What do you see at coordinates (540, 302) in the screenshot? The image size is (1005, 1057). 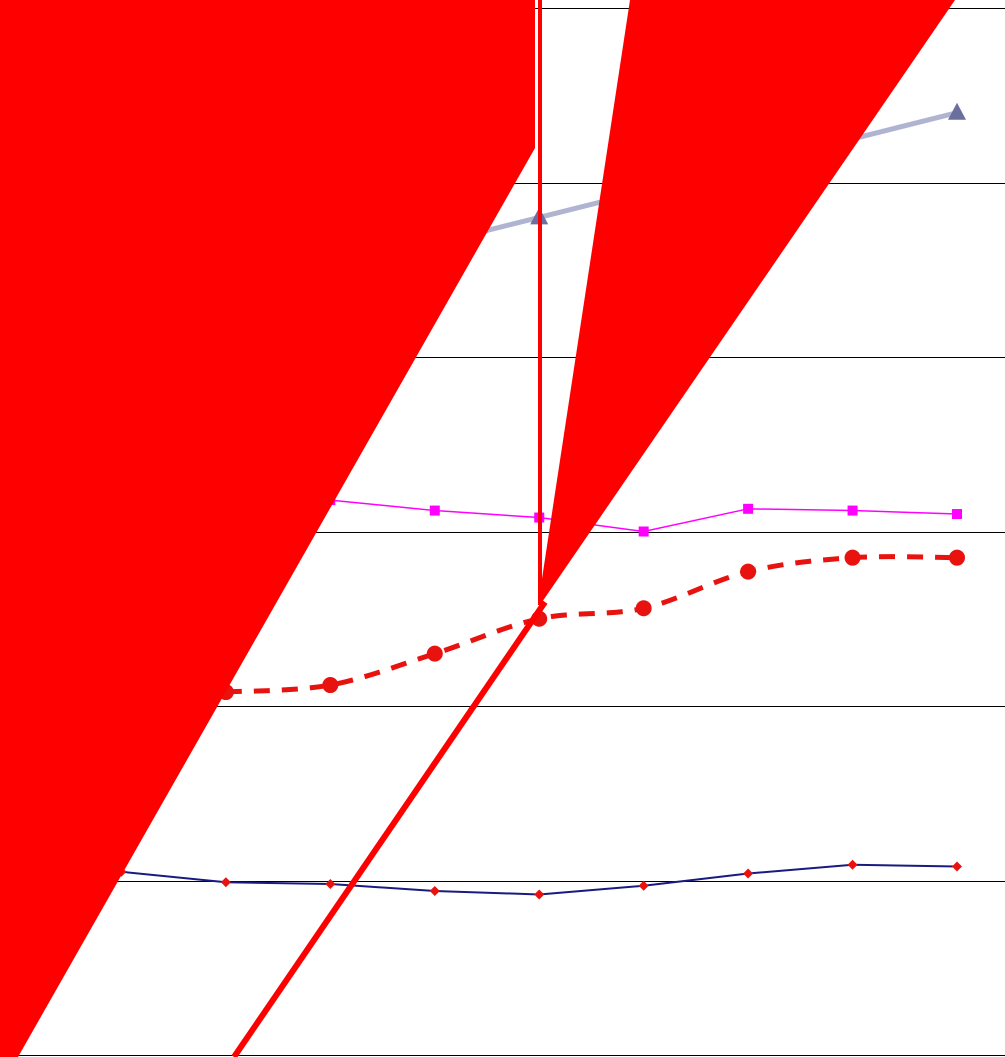 I see `overlay-divider` at bounding box center [540, 302].